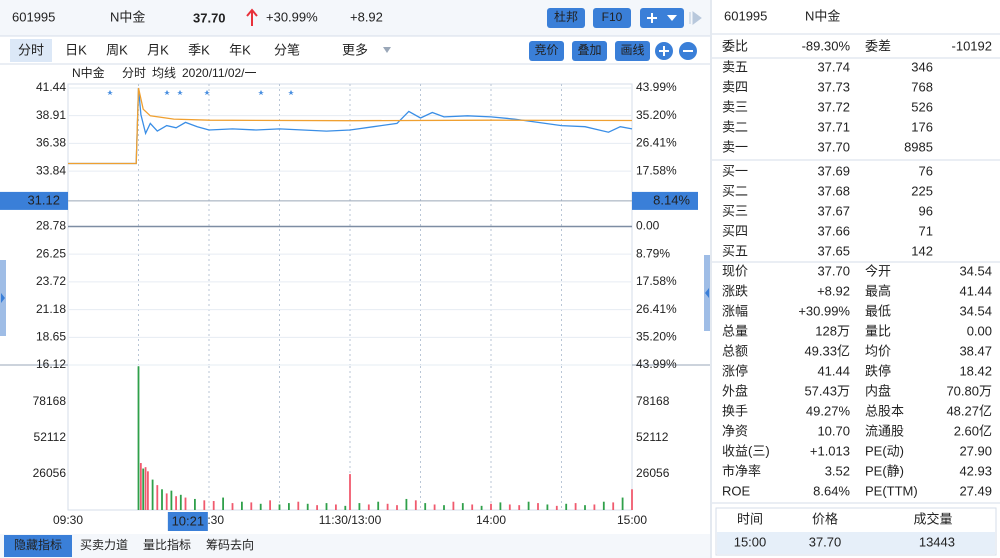 The height and width of the screenshot is (558, 1000). What do you see at coordinates (117, 49) in the screenshot?
I see `tab: 周K` at bounding box center [117, 49].